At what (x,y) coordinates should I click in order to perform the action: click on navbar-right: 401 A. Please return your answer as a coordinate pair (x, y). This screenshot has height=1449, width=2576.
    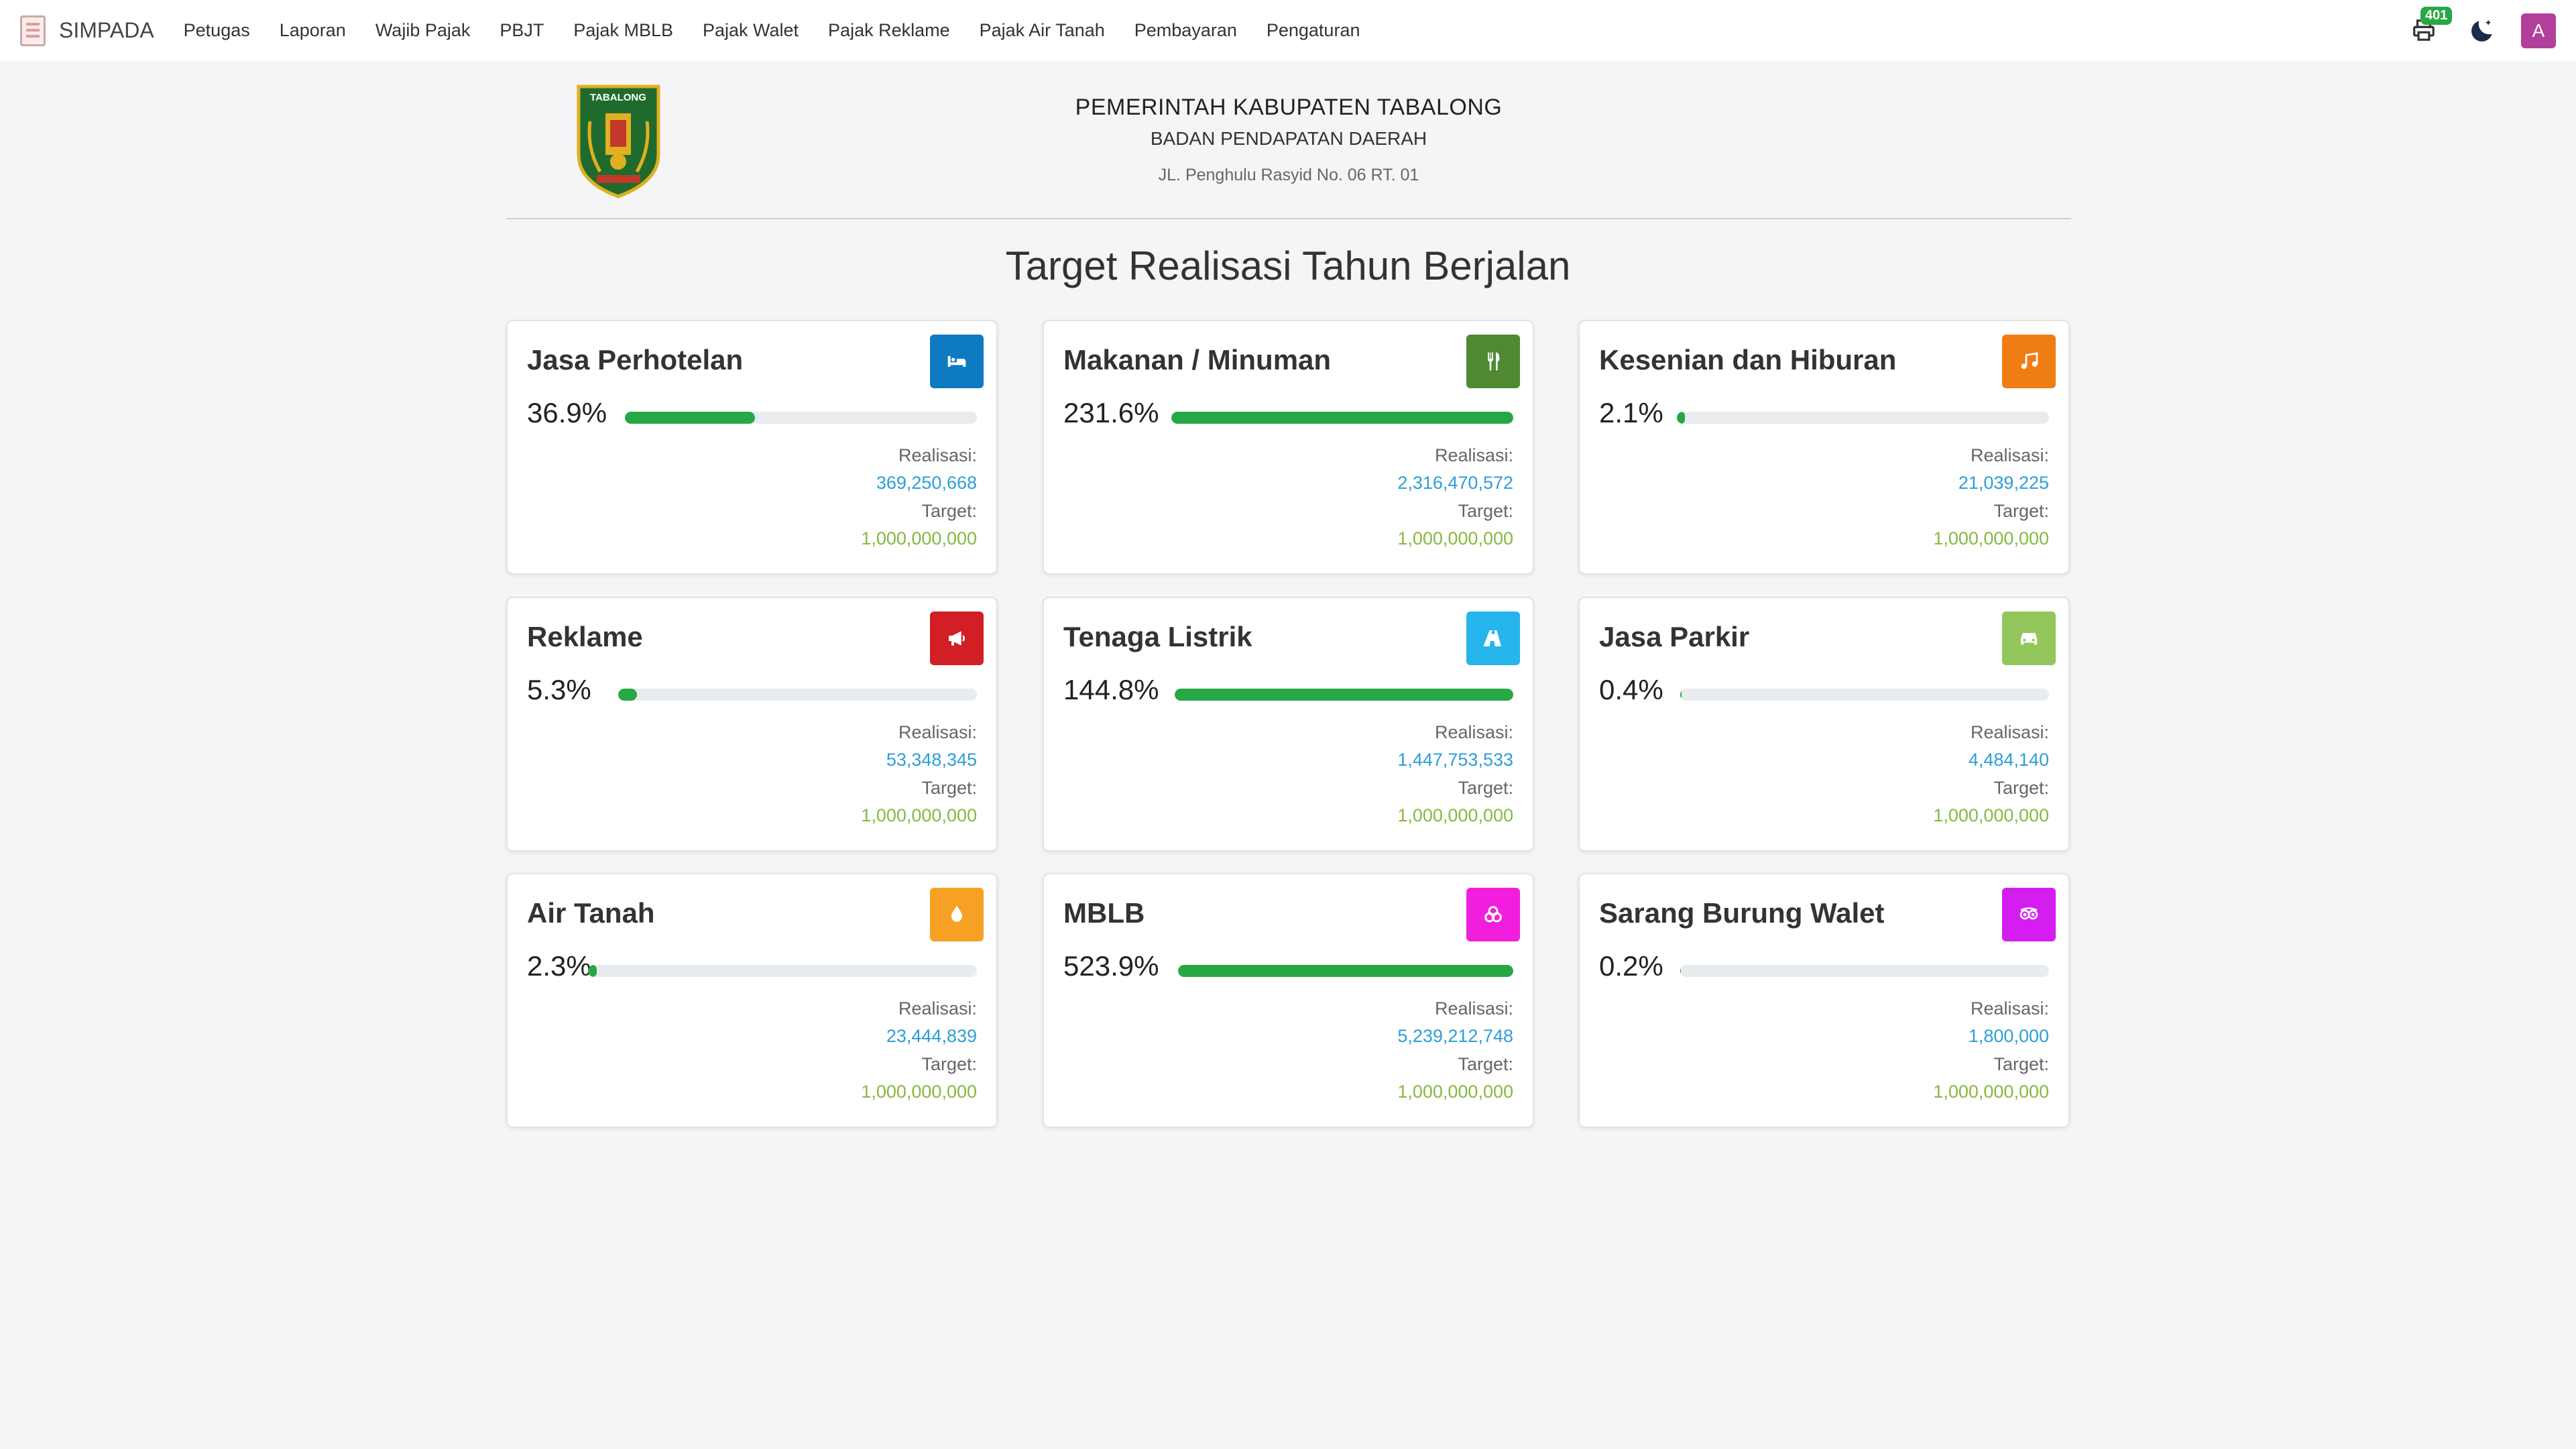
    Looking at the image, I should click on (2483, 31).